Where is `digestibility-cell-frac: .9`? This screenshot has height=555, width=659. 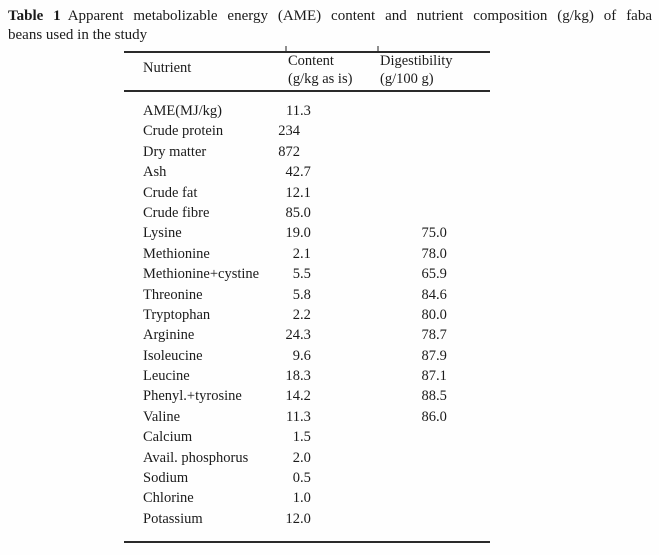 digestibility-cell-frac: .9 is located at coordinates (441, 274).